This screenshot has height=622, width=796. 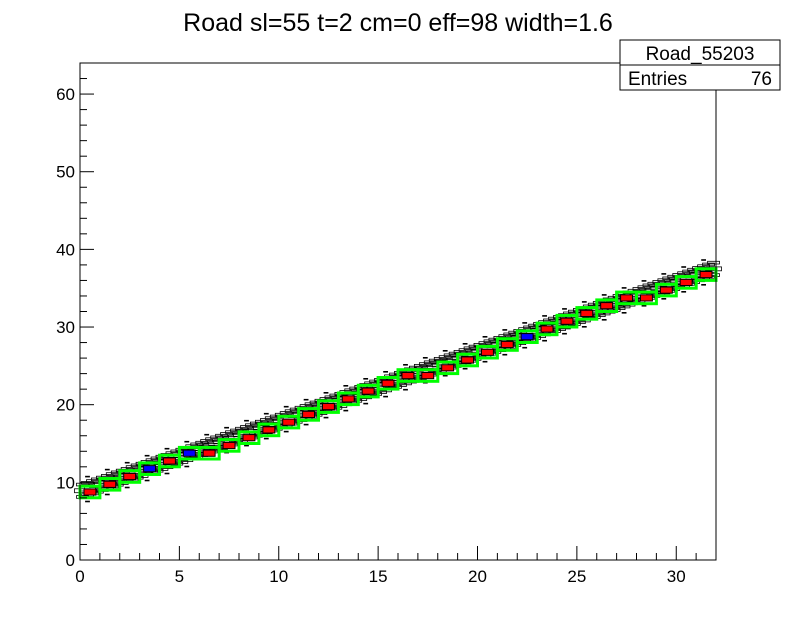 I want to click on y-tick-label: 40, so click(x=65, y=249).